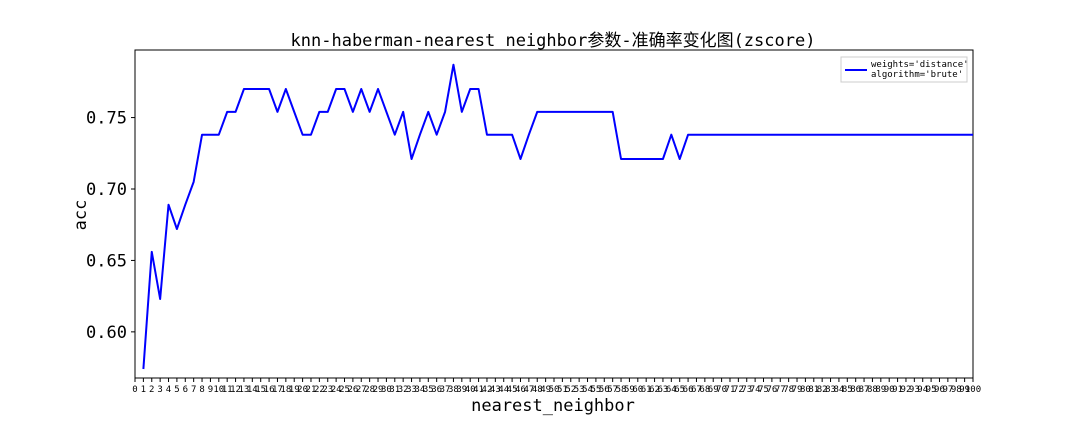 This screenshot has height=432, width=1080. I want to click on x-tick-label: 43, so click(495, 390).